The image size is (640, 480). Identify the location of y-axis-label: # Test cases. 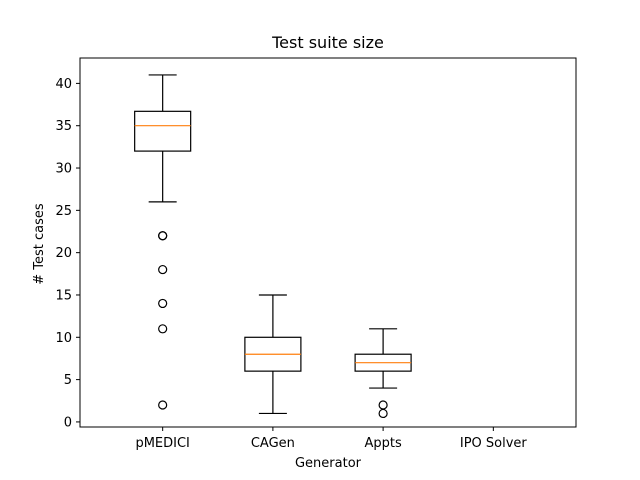
(39, 244).